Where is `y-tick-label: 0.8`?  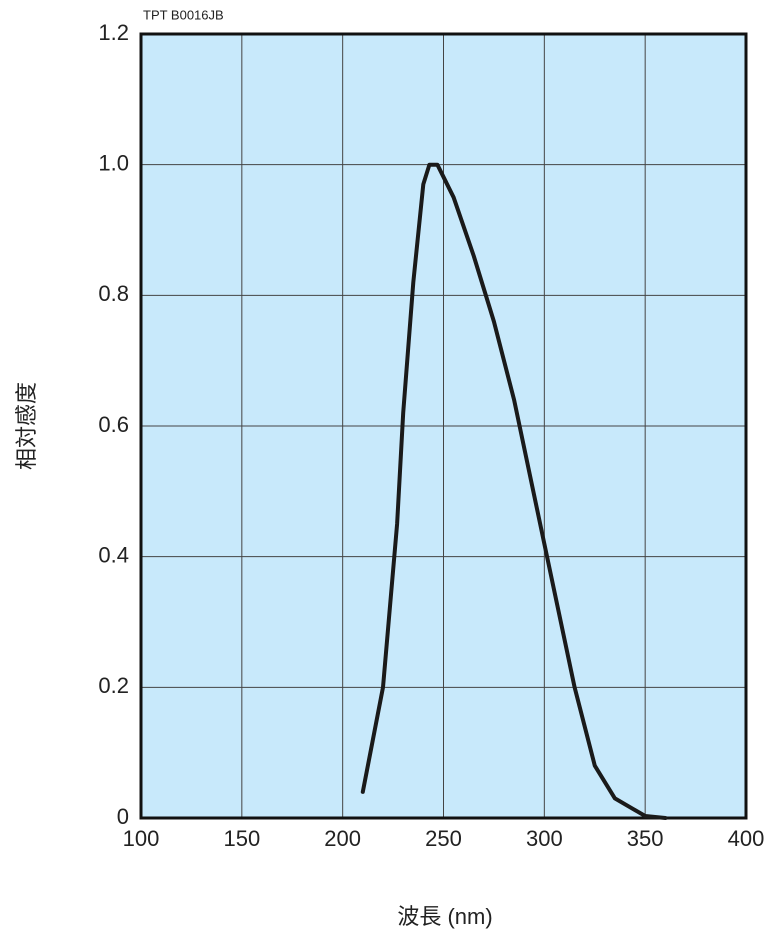 y-tick-label: 0.8 is located at coordinates (113, 293).